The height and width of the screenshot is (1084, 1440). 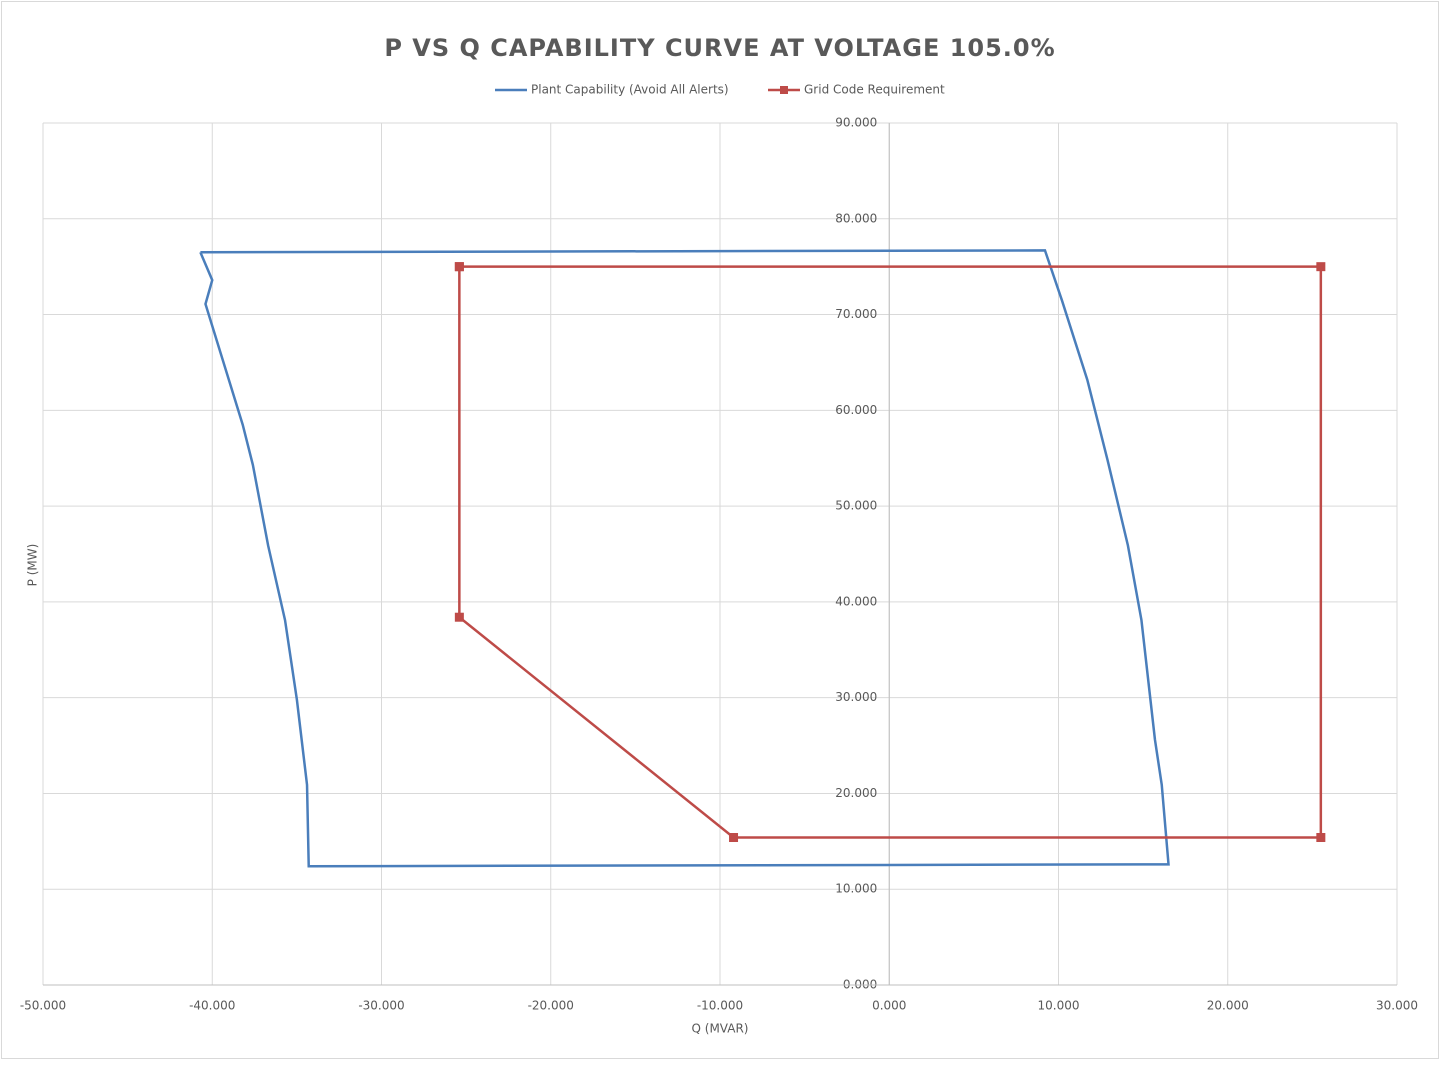 I want to click on x-tick-label: 30.000, so click(x=1397, y=1006).